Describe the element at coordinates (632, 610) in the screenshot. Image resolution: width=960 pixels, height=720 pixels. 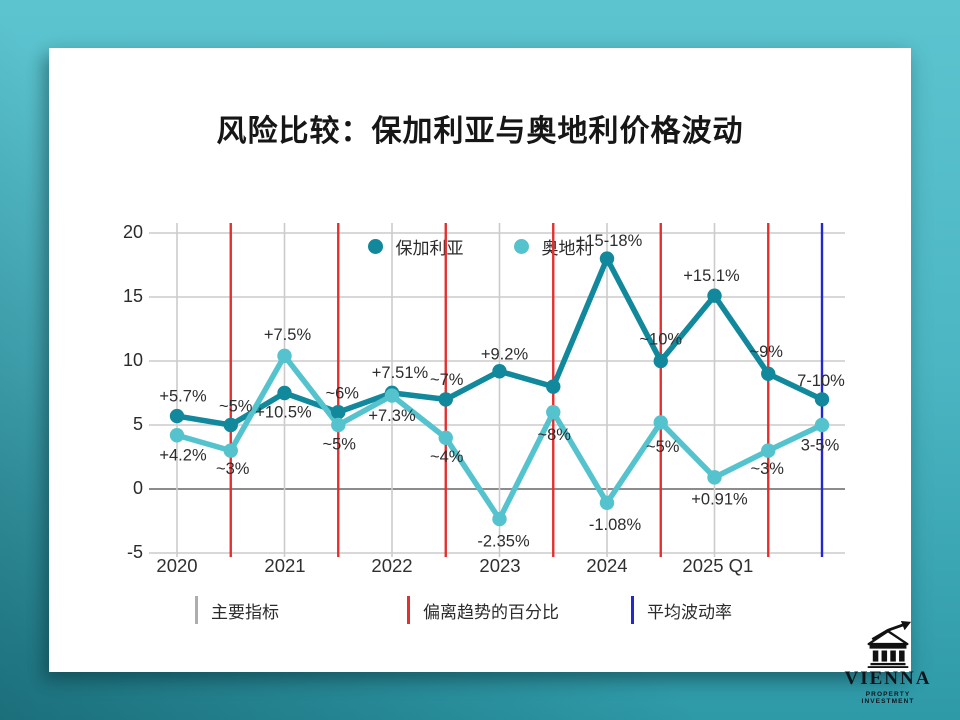
I see `blue-bar-icon` at that location.